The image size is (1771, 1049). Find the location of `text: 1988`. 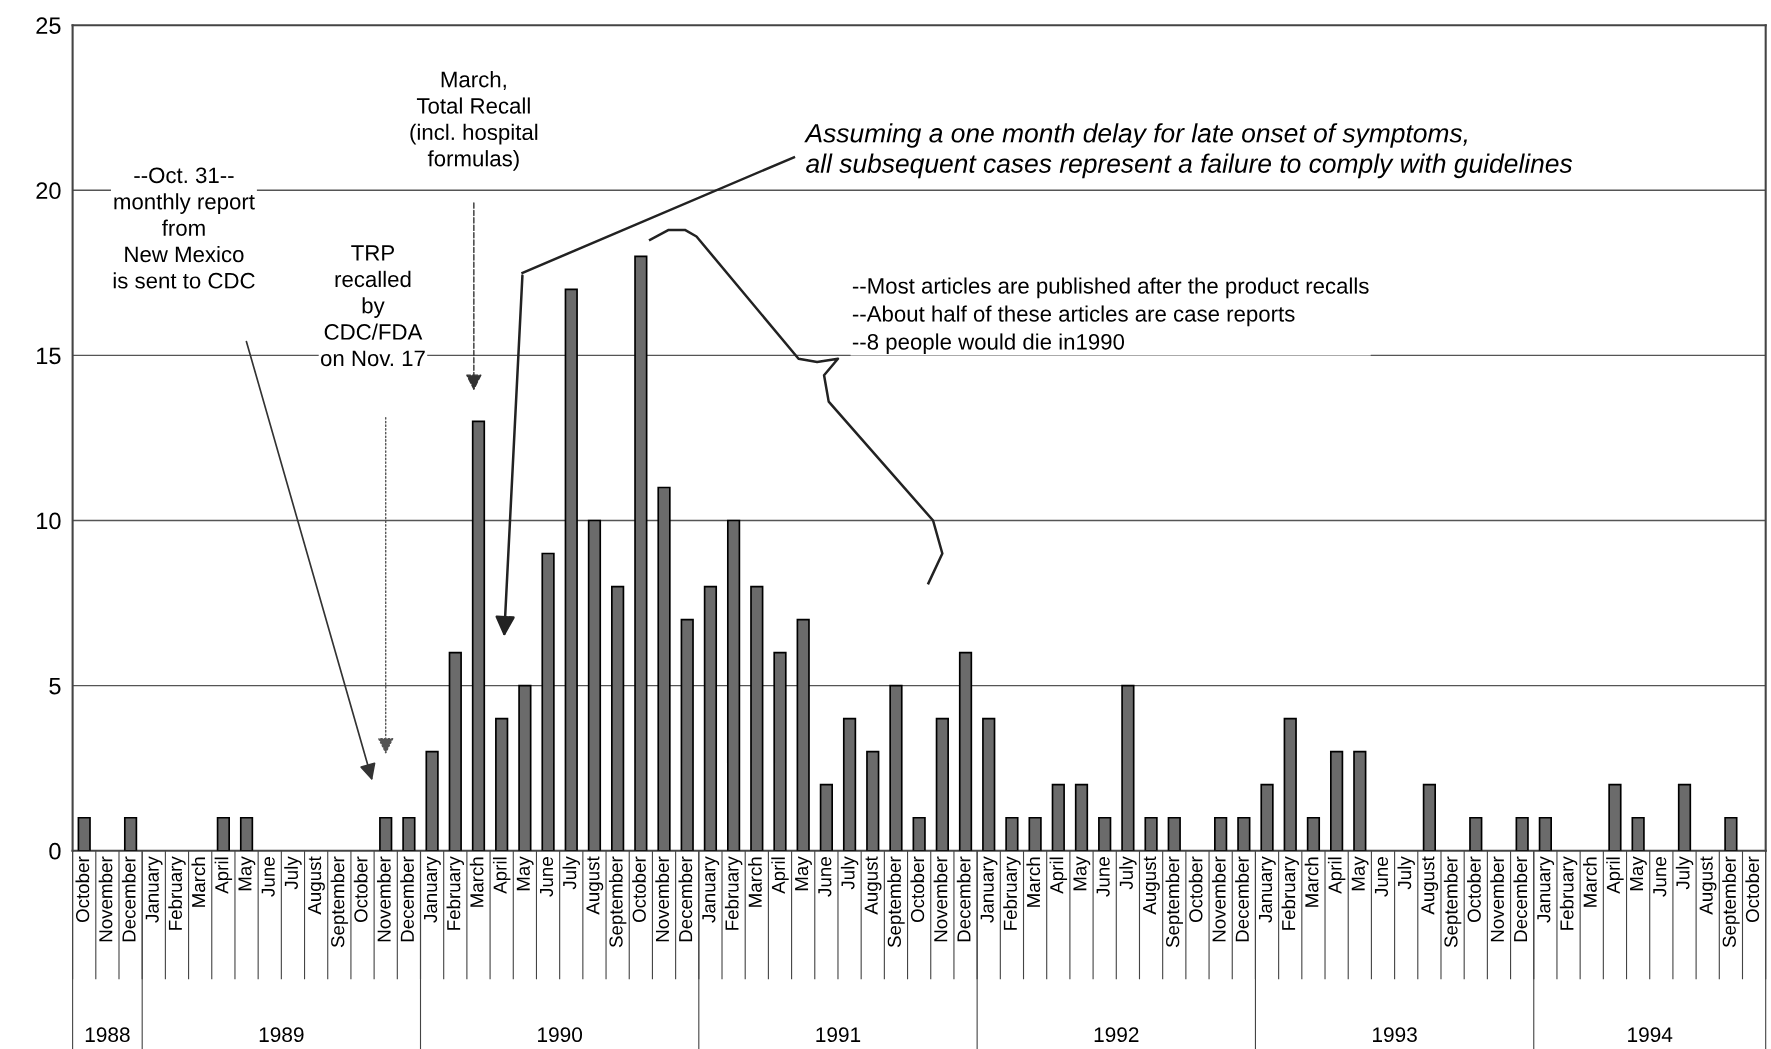

text: 1988 is located at coordinates (107, 1035).